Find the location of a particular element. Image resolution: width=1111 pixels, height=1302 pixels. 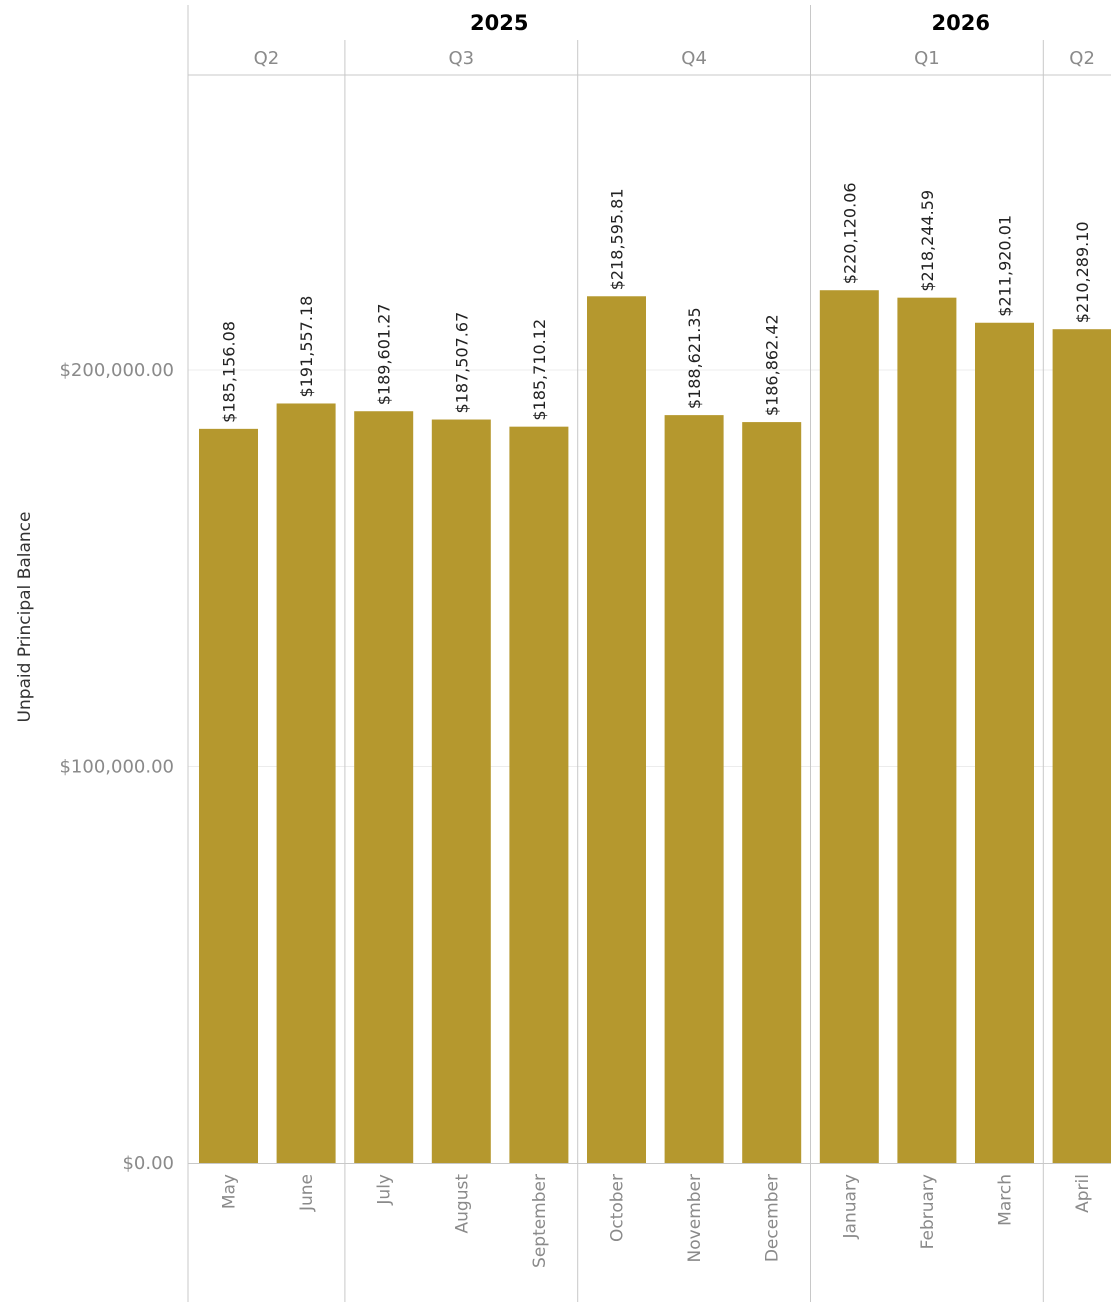

data-label: $218,595.81 is located at coordinates (617, 239).